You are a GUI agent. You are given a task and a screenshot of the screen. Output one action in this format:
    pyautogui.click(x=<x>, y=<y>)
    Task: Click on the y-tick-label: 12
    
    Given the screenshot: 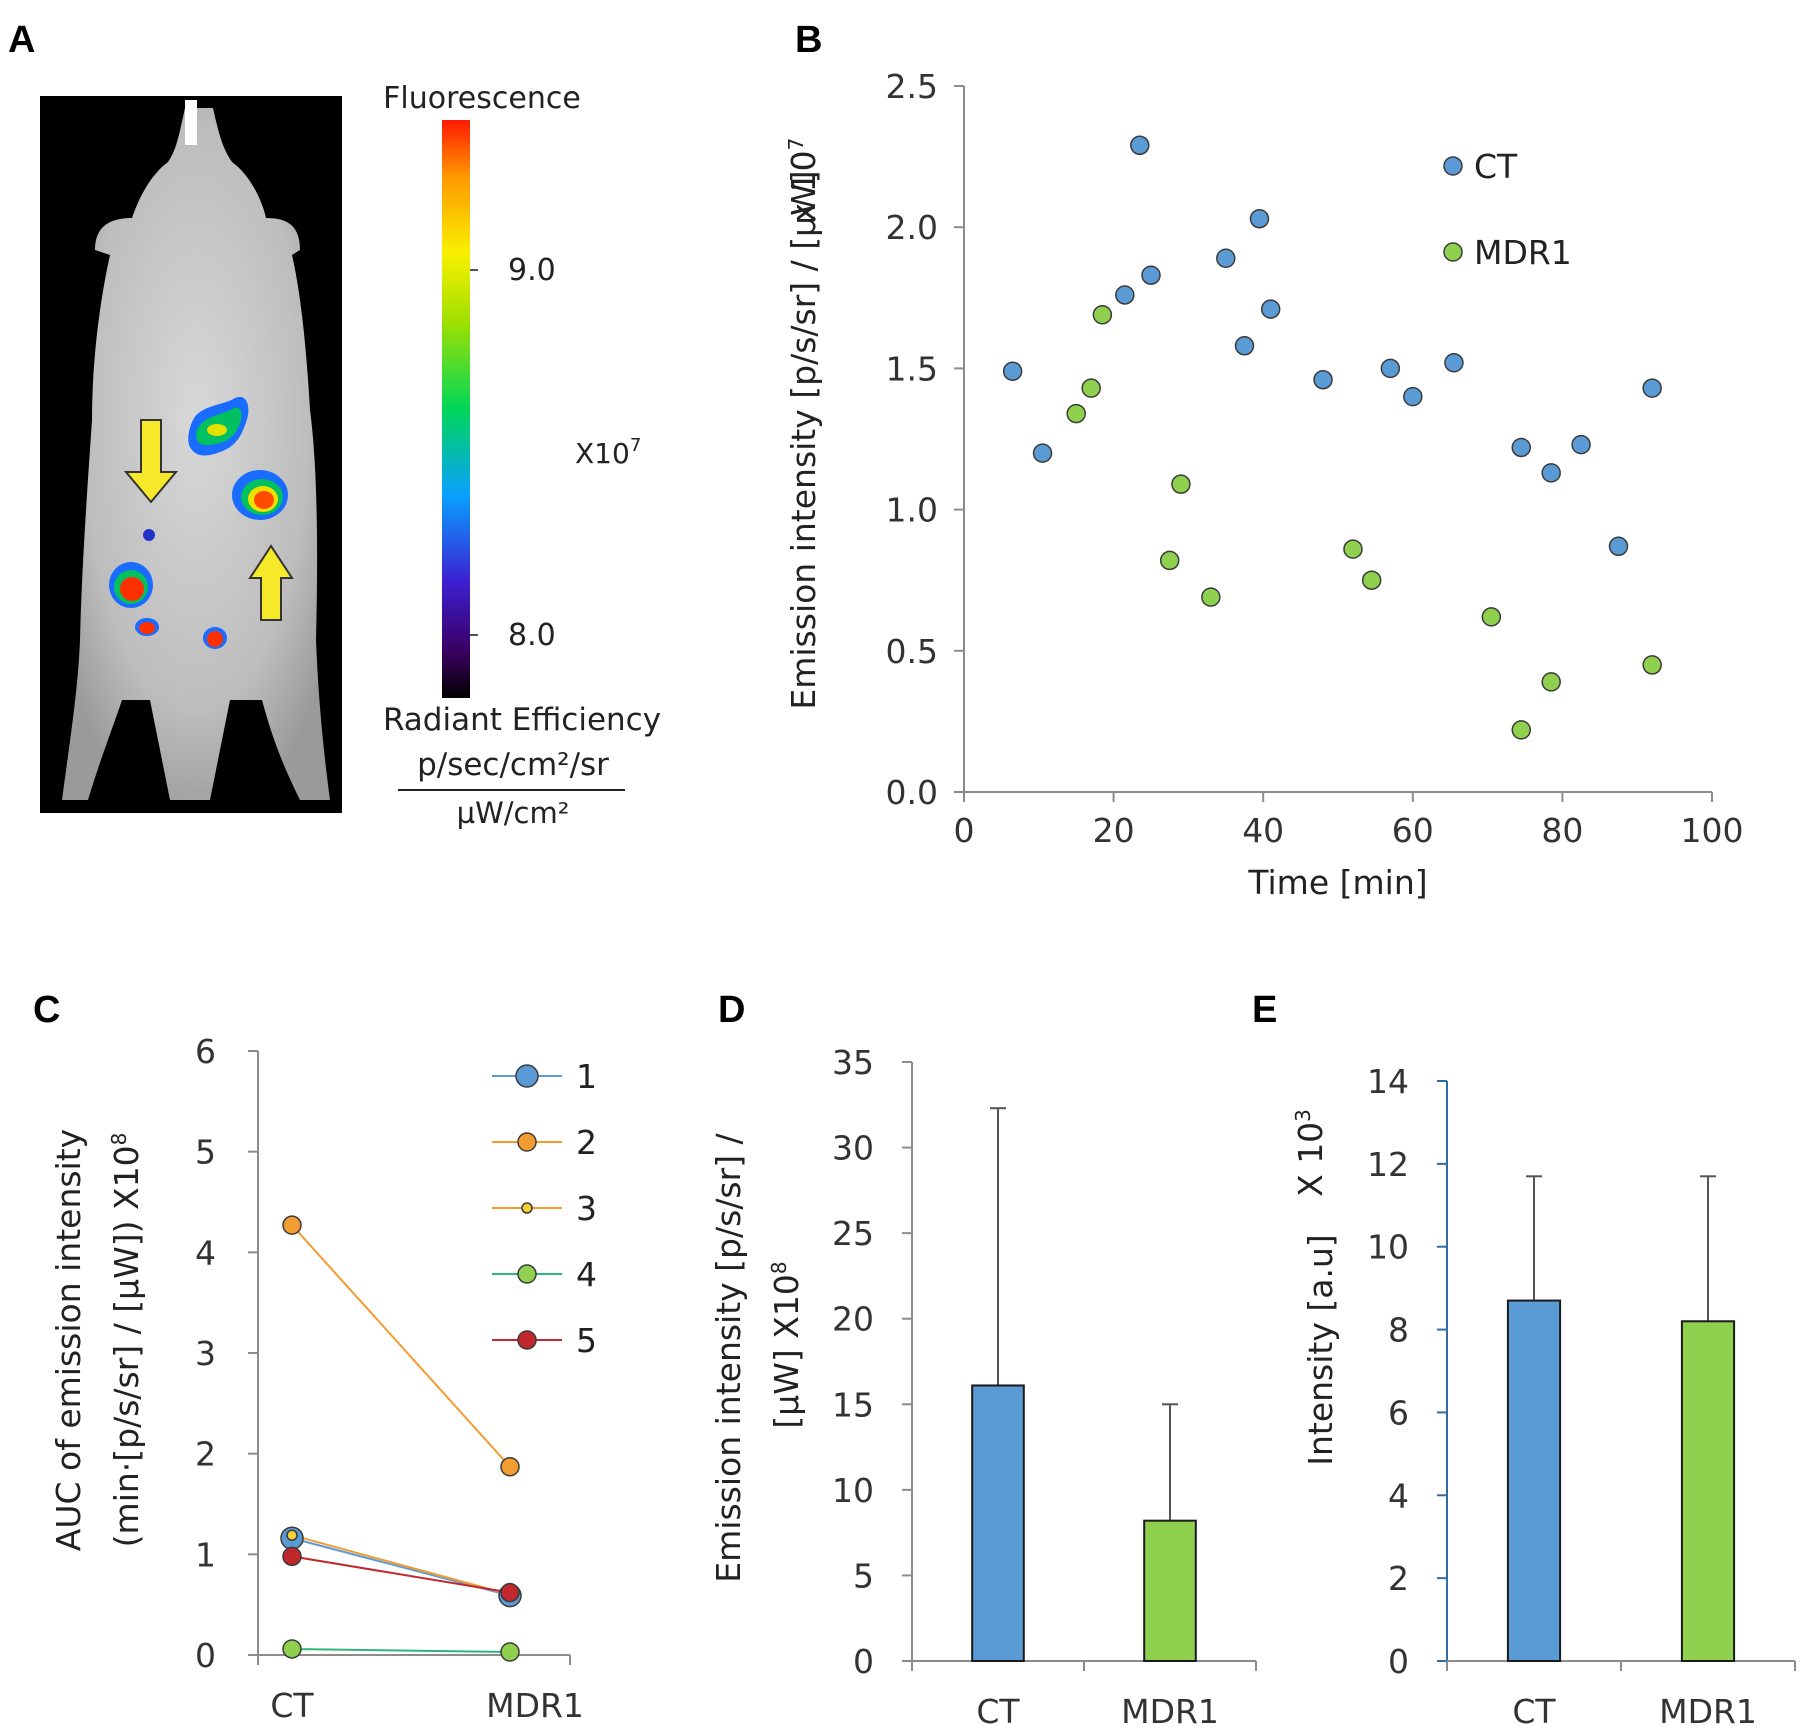 What is the action you would take?
    pyautogui.click(x=1388, y=1164)
    